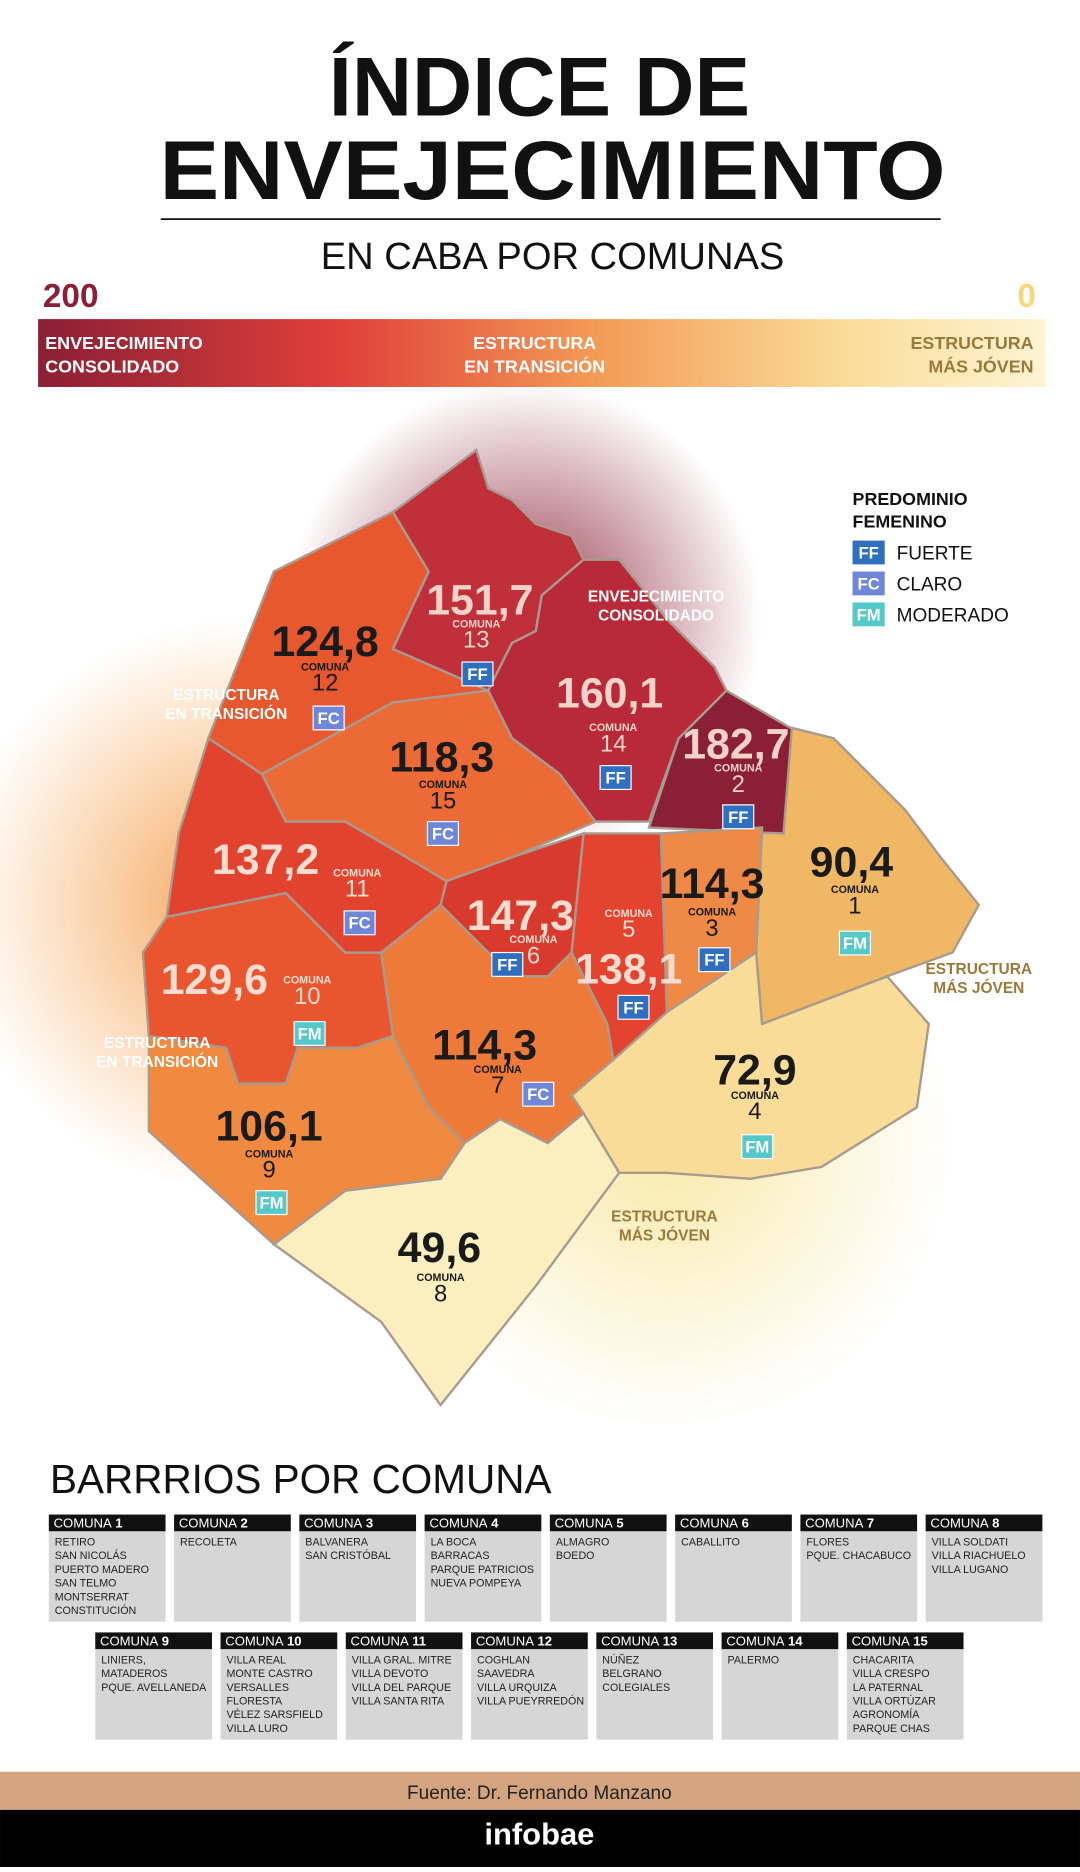 The image size is (1080, 1872). Describe the element at coordinates (910, 499) in the screenshot. I see `legend-title: PREDOMINIO` at that location.